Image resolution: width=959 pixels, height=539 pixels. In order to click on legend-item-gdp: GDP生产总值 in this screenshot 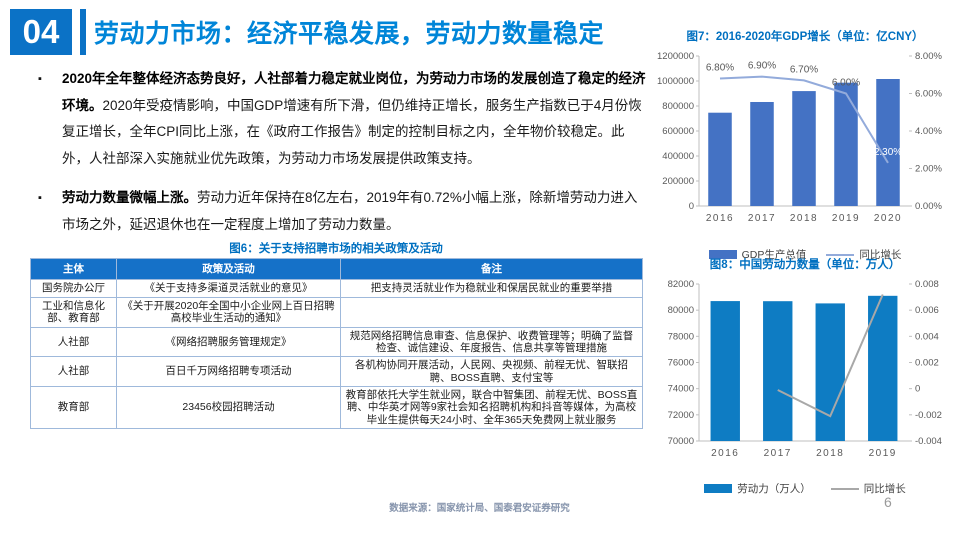, I will do `click(757, 254)`.